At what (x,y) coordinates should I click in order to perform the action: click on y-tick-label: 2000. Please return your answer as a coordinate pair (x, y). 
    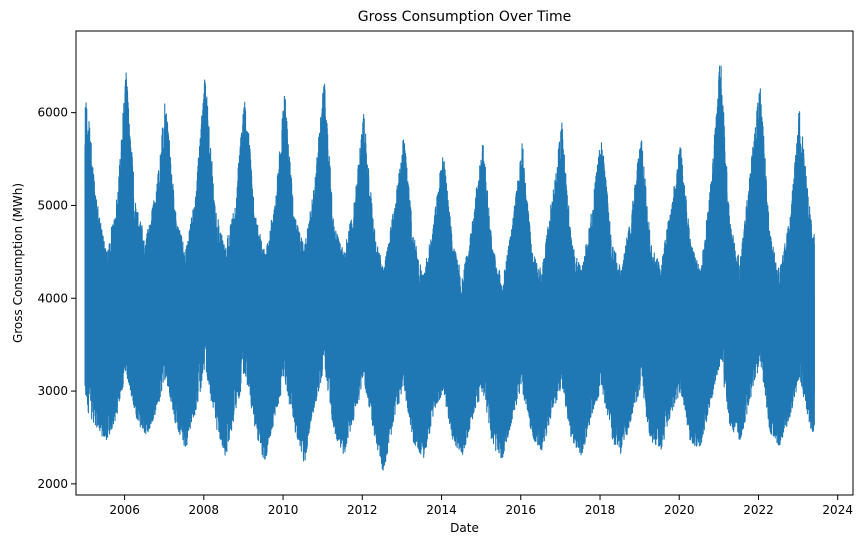
    Looking at the image, I should click on (52, 484).